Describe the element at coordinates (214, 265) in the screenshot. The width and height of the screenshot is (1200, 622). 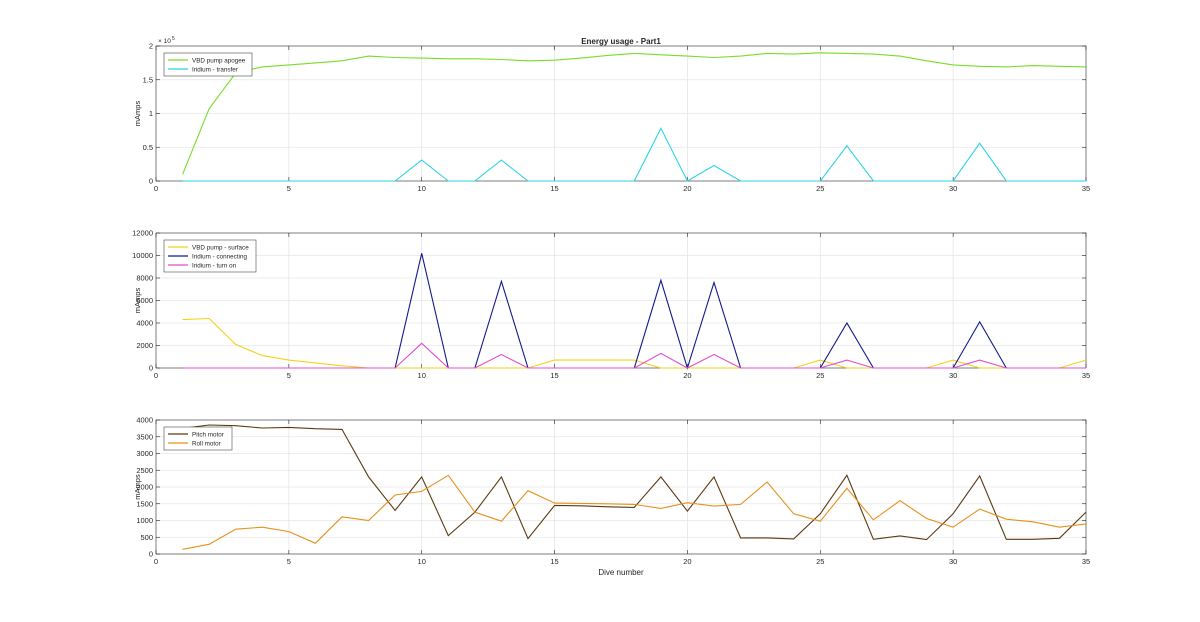
I see `legend-label: Iridium - turn on` at that location.